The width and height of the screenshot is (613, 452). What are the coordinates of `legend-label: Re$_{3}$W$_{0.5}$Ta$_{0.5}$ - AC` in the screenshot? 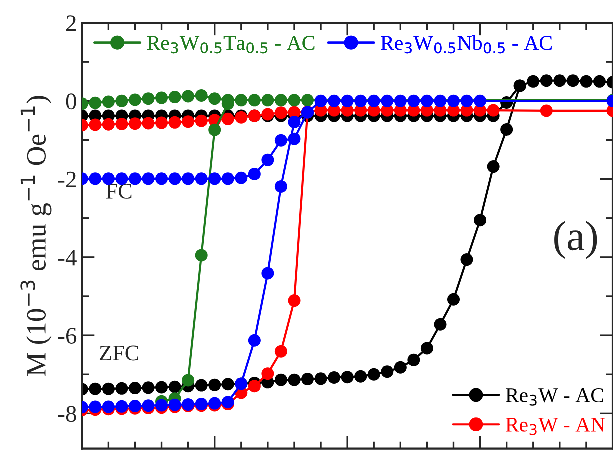 It's located at (231, 45).